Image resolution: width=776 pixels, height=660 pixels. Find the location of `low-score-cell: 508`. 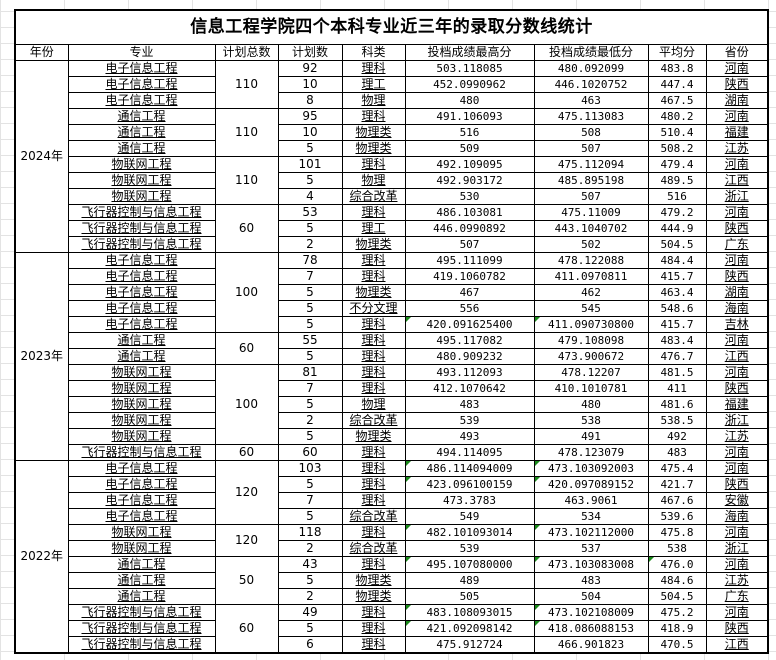

low-score-cell: 508 is located at coordinates (591, 132).